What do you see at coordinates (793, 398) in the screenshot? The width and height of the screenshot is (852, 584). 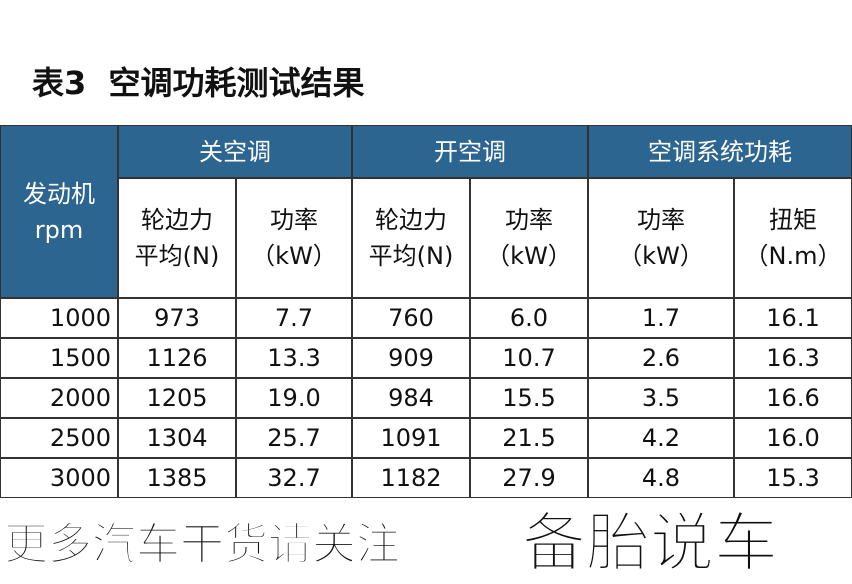 I see `table-cell: 16.6` at bounding box center [793, 398].